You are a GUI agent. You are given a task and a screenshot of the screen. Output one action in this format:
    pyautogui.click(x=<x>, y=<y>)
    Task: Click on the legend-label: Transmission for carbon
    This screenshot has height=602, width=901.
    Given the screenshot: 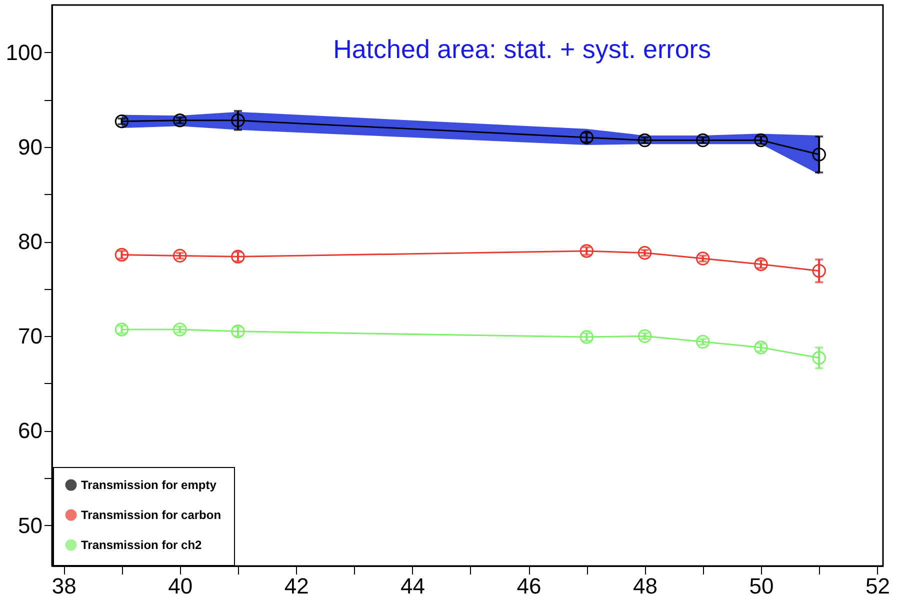 What is the action you would take?
    pyautogui.click(x=151, y=515)
    